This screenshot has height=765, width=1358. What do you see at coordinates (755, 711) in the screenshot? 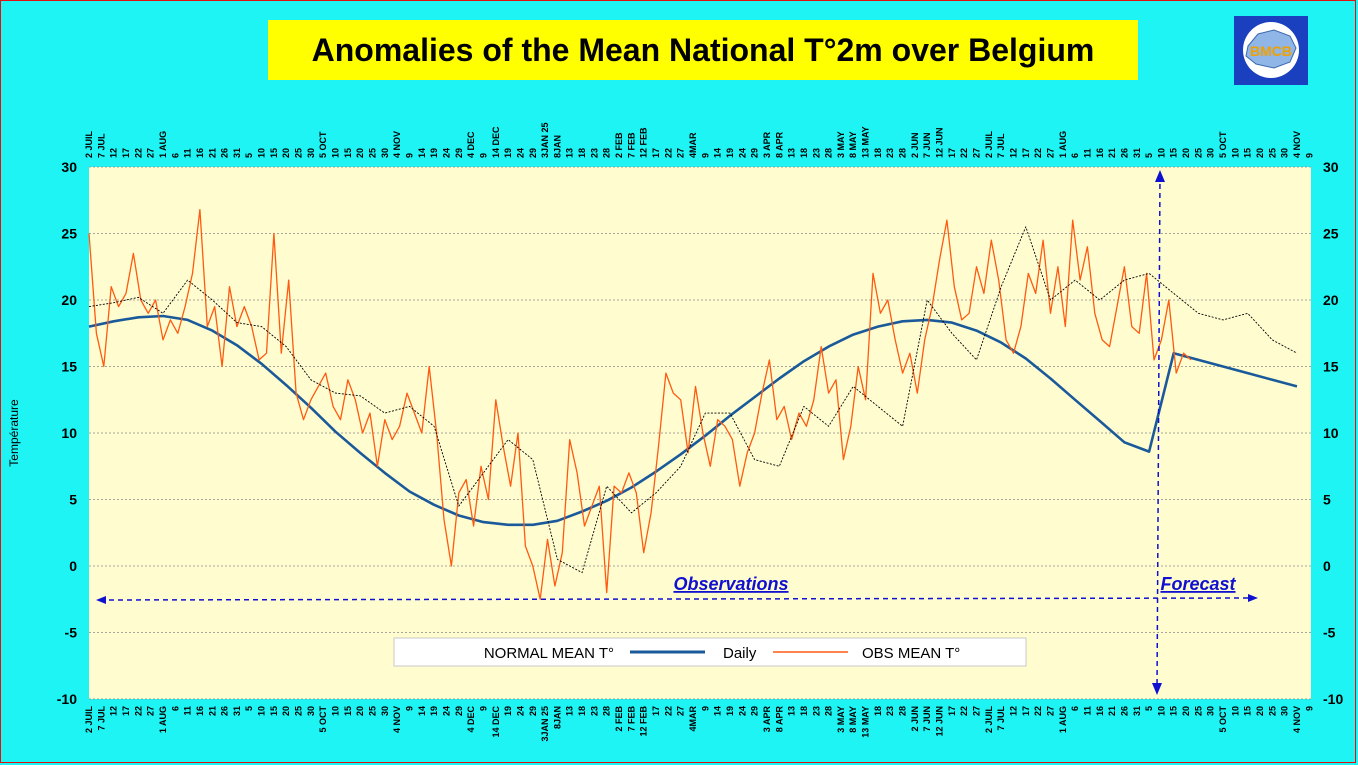
I see `x-tick-label-bottom: 29` at bounding box center [755, 711].